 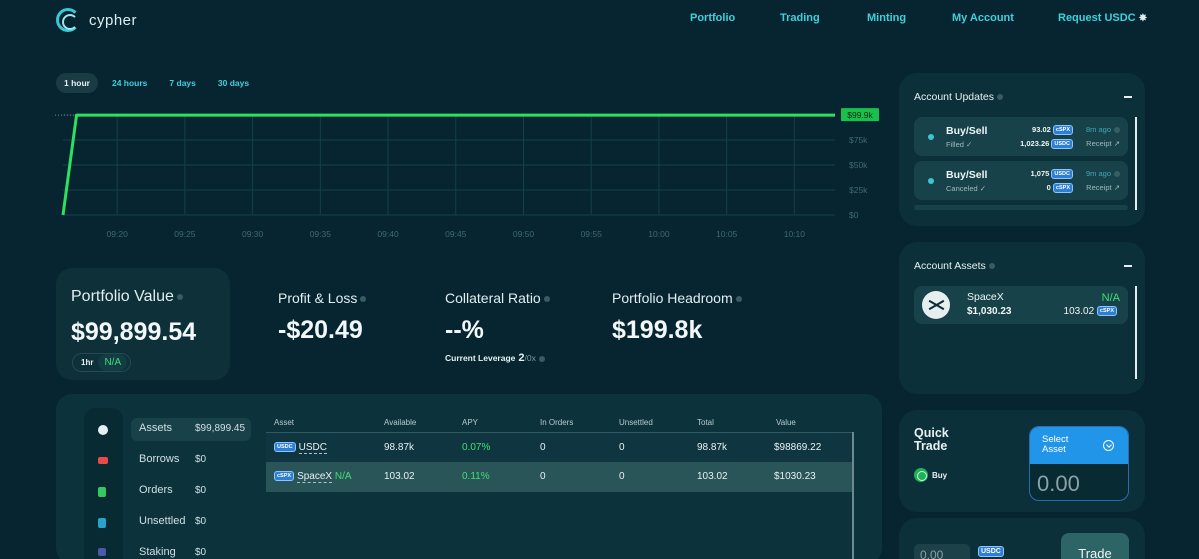 I want to click on card-icon, so click(x=103, y=460).